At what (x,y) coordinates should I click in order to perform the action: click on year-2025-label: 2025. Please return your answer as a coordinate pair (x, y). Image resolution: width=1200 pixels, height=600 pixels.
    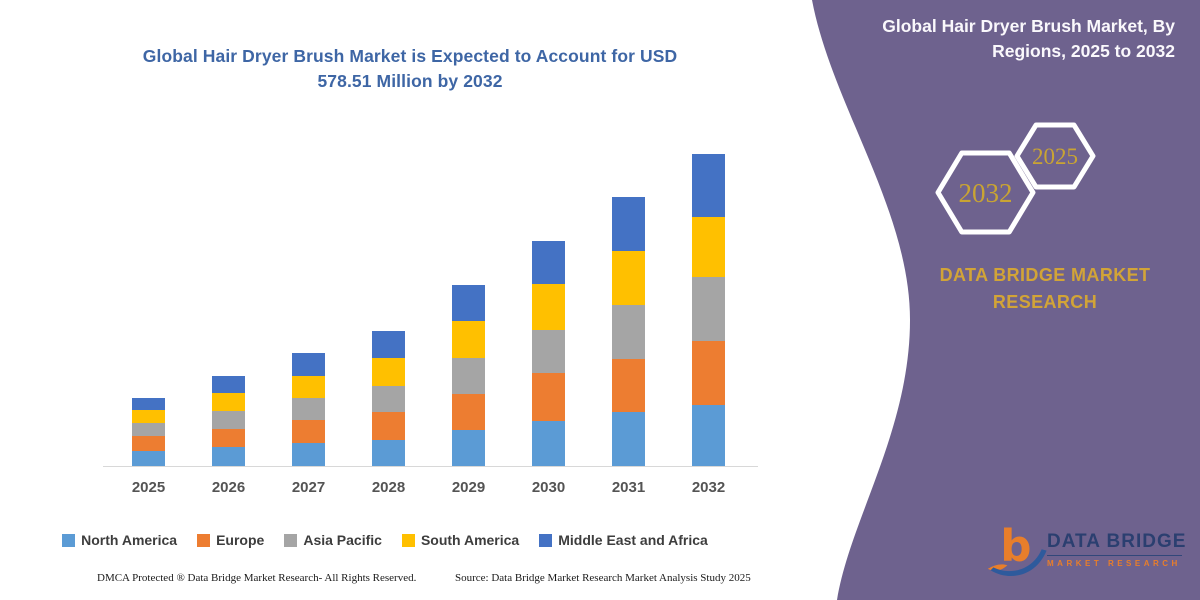
    Looking at the image, I should click on (1055, 156).